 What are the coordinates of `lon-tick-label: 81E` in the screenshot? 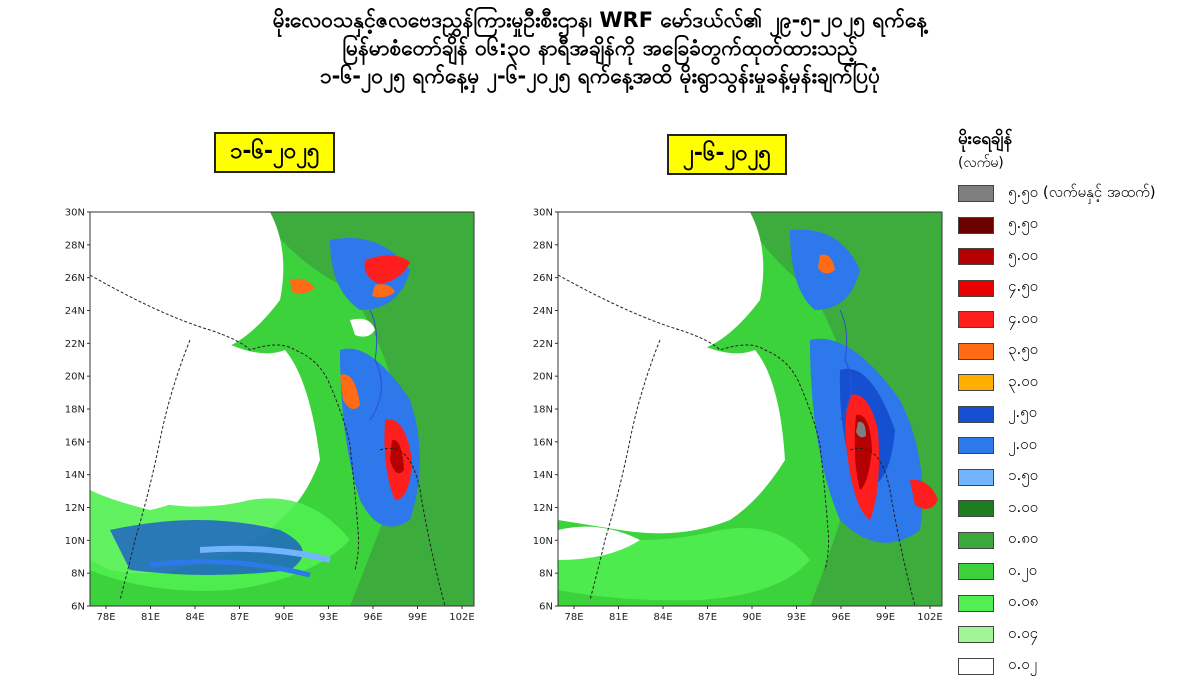 It's located at (618, 617).